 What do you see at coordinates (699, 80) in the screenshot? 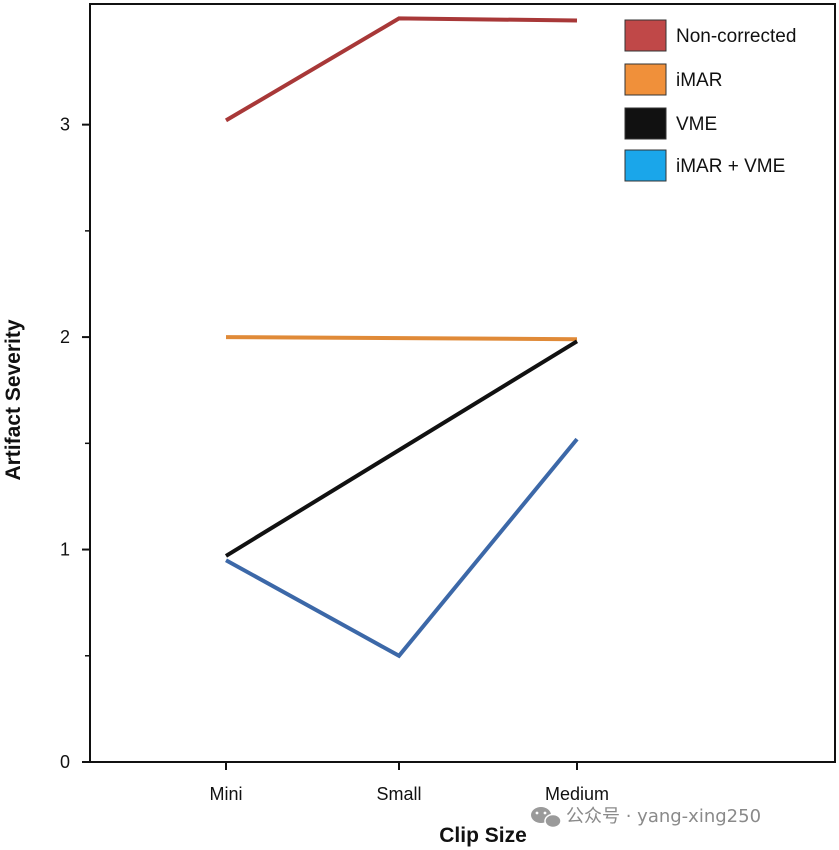
I see `legend-label-imar: iMAR` at bounding box center [699, 80].